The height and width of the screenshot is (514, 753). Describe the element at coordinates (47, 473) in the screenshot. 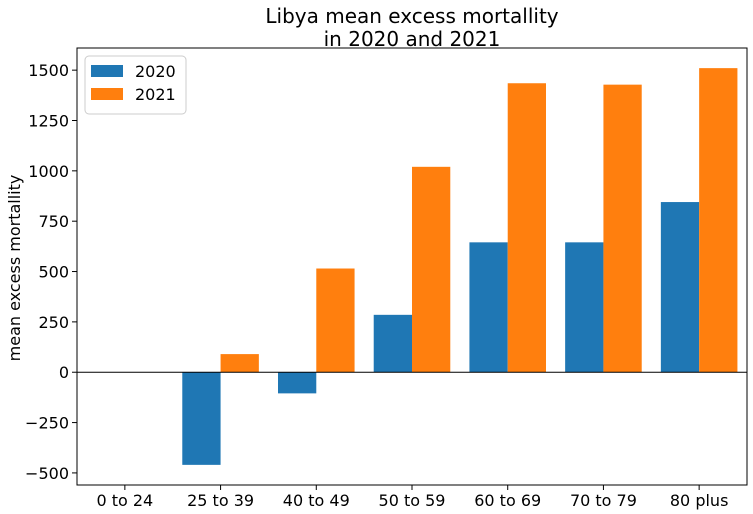

I see `y-tick-label: −500` at that location.